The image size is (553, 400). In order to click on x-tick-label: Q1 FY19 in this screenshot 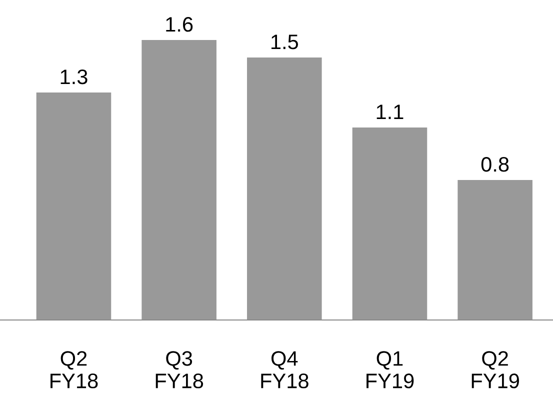, I will do `click(390, 369)`.